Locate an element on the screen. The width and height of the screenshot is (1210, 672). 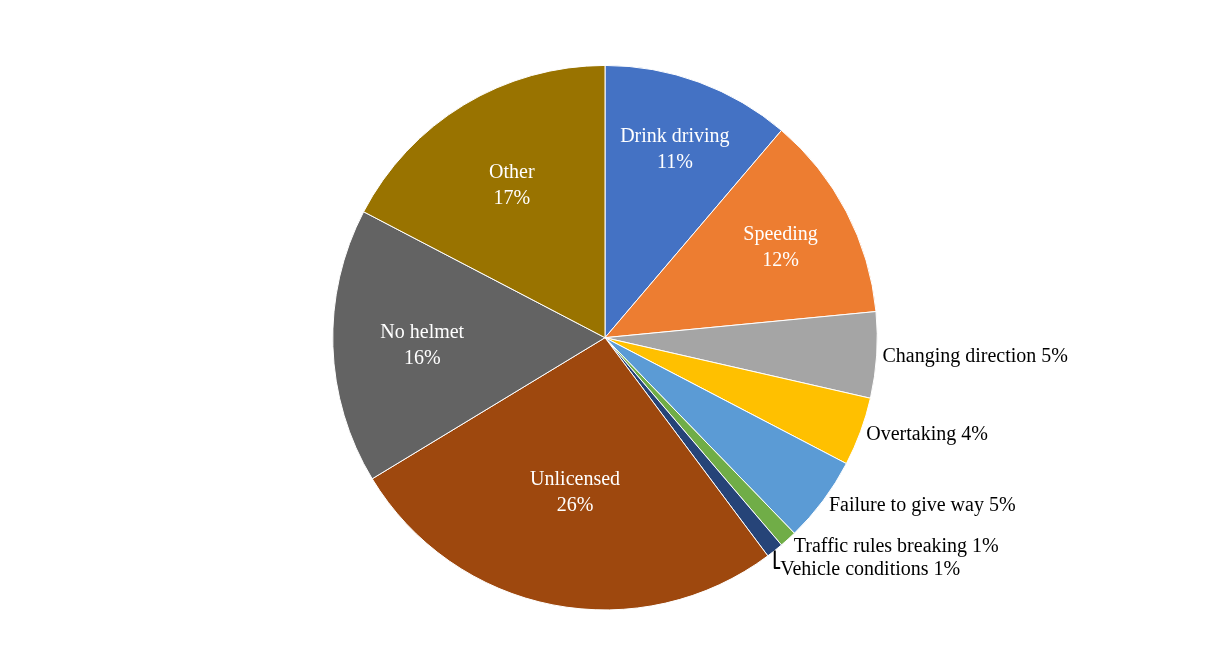
data-label: 11% is located at coordinates (674, 160).